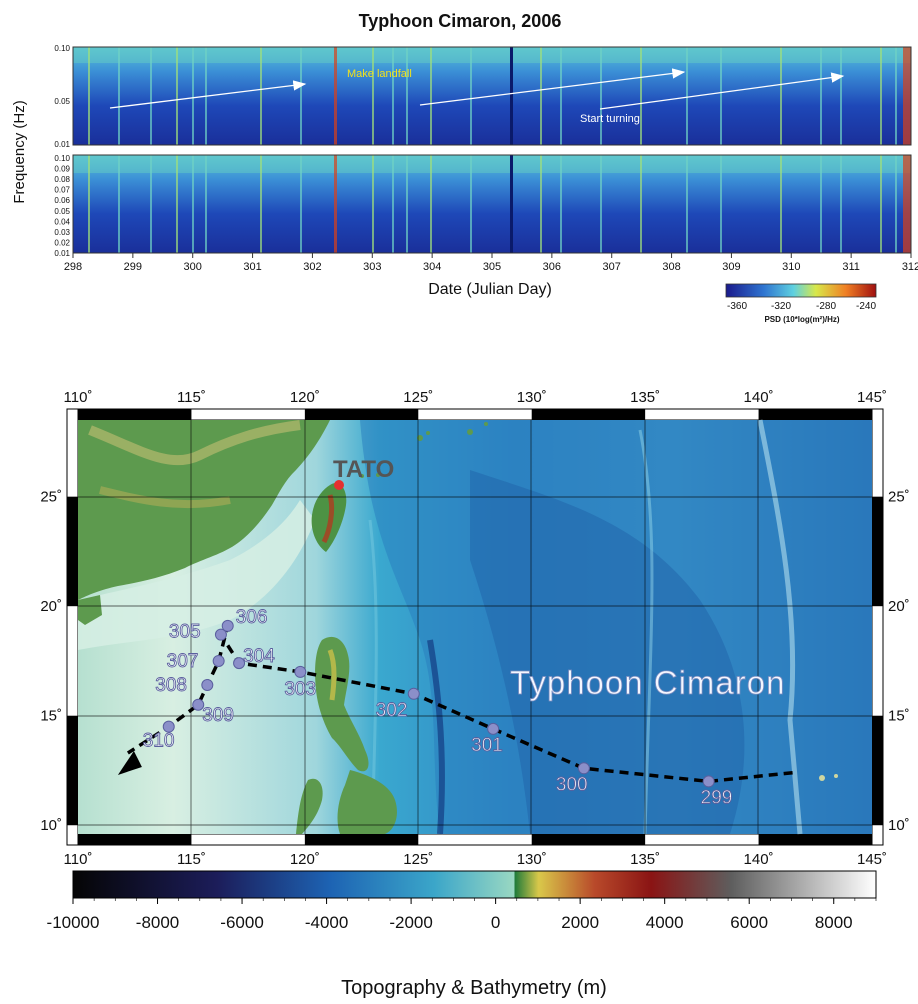  What do you see at coordinates (191, 397) in the screenshot?
I see `lon-top-1: 115˚` at bounding box center [191, 397].